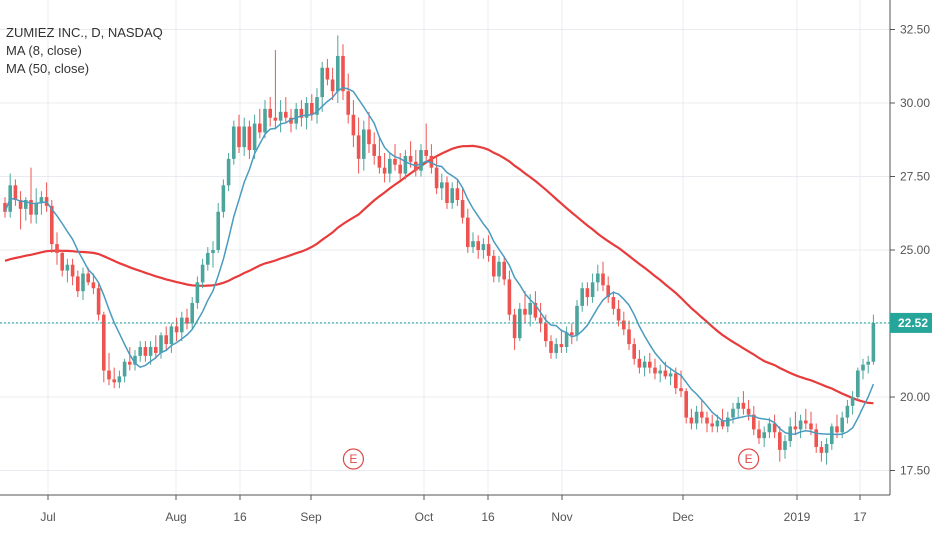  What do you see at coordinates (797, 517) in the screenshot?
I see `x-tick-label: 2019` at bounding box center [797, 517].